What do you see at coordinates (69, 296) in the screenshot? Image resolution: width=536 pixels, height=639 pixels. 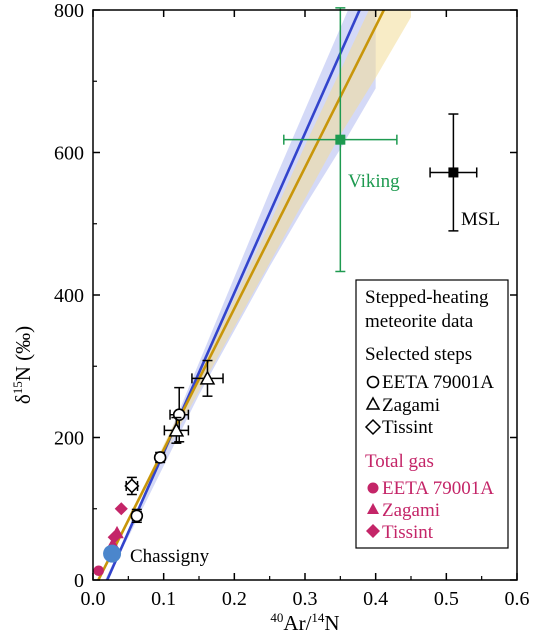 I see `y-tick-label: 400` at bounding box center [69, 296].